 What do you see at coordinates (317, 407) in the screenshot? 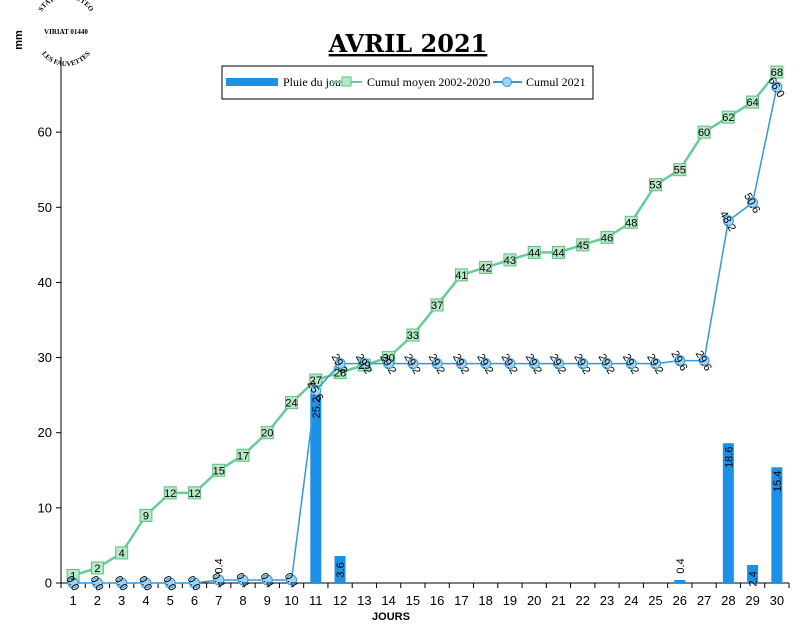
I see `data-label-daily-rain: 25.2` at bounding box center [317, 407].